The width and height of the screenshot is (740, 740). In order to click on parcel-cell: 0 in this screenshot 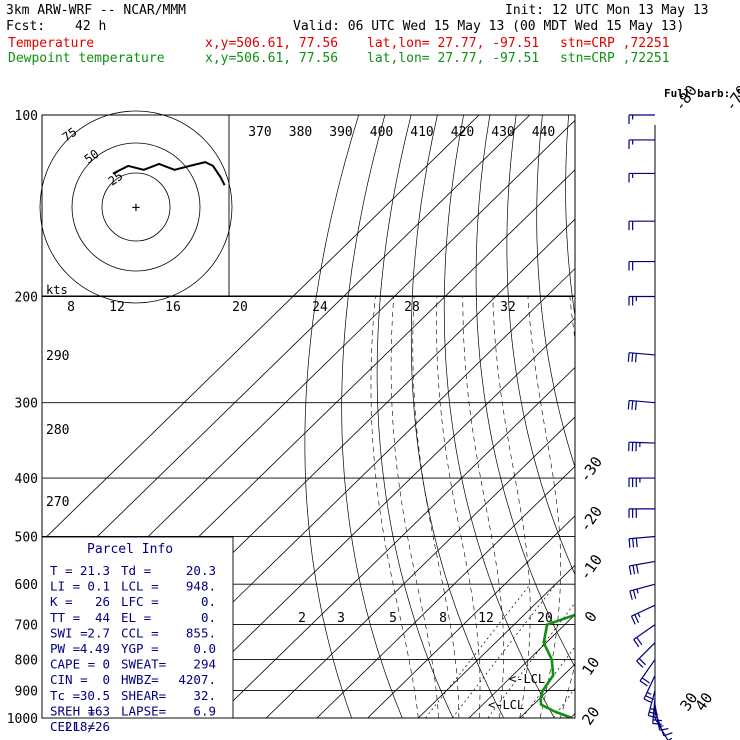, I will do `click(106, 664)`.